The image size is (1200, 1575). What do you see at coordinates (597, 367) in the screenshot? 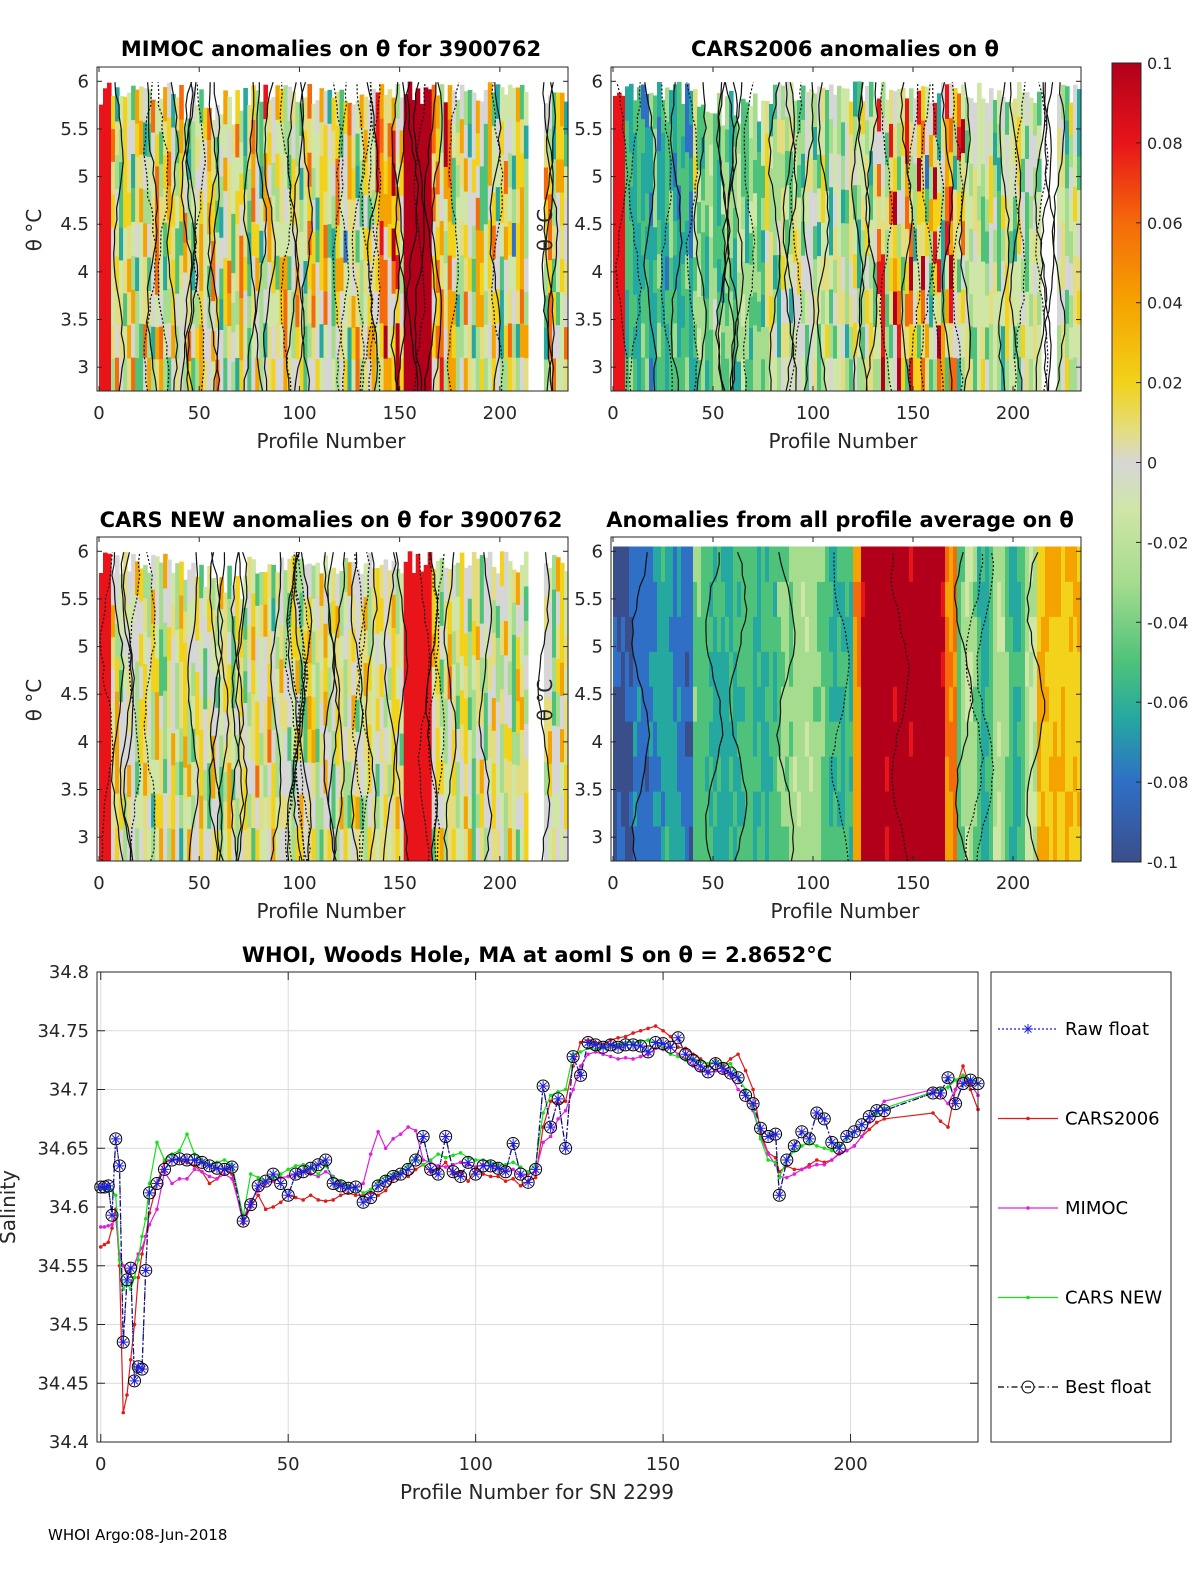
I see `y-tick-label: 3` at bounding box center [597, 367].